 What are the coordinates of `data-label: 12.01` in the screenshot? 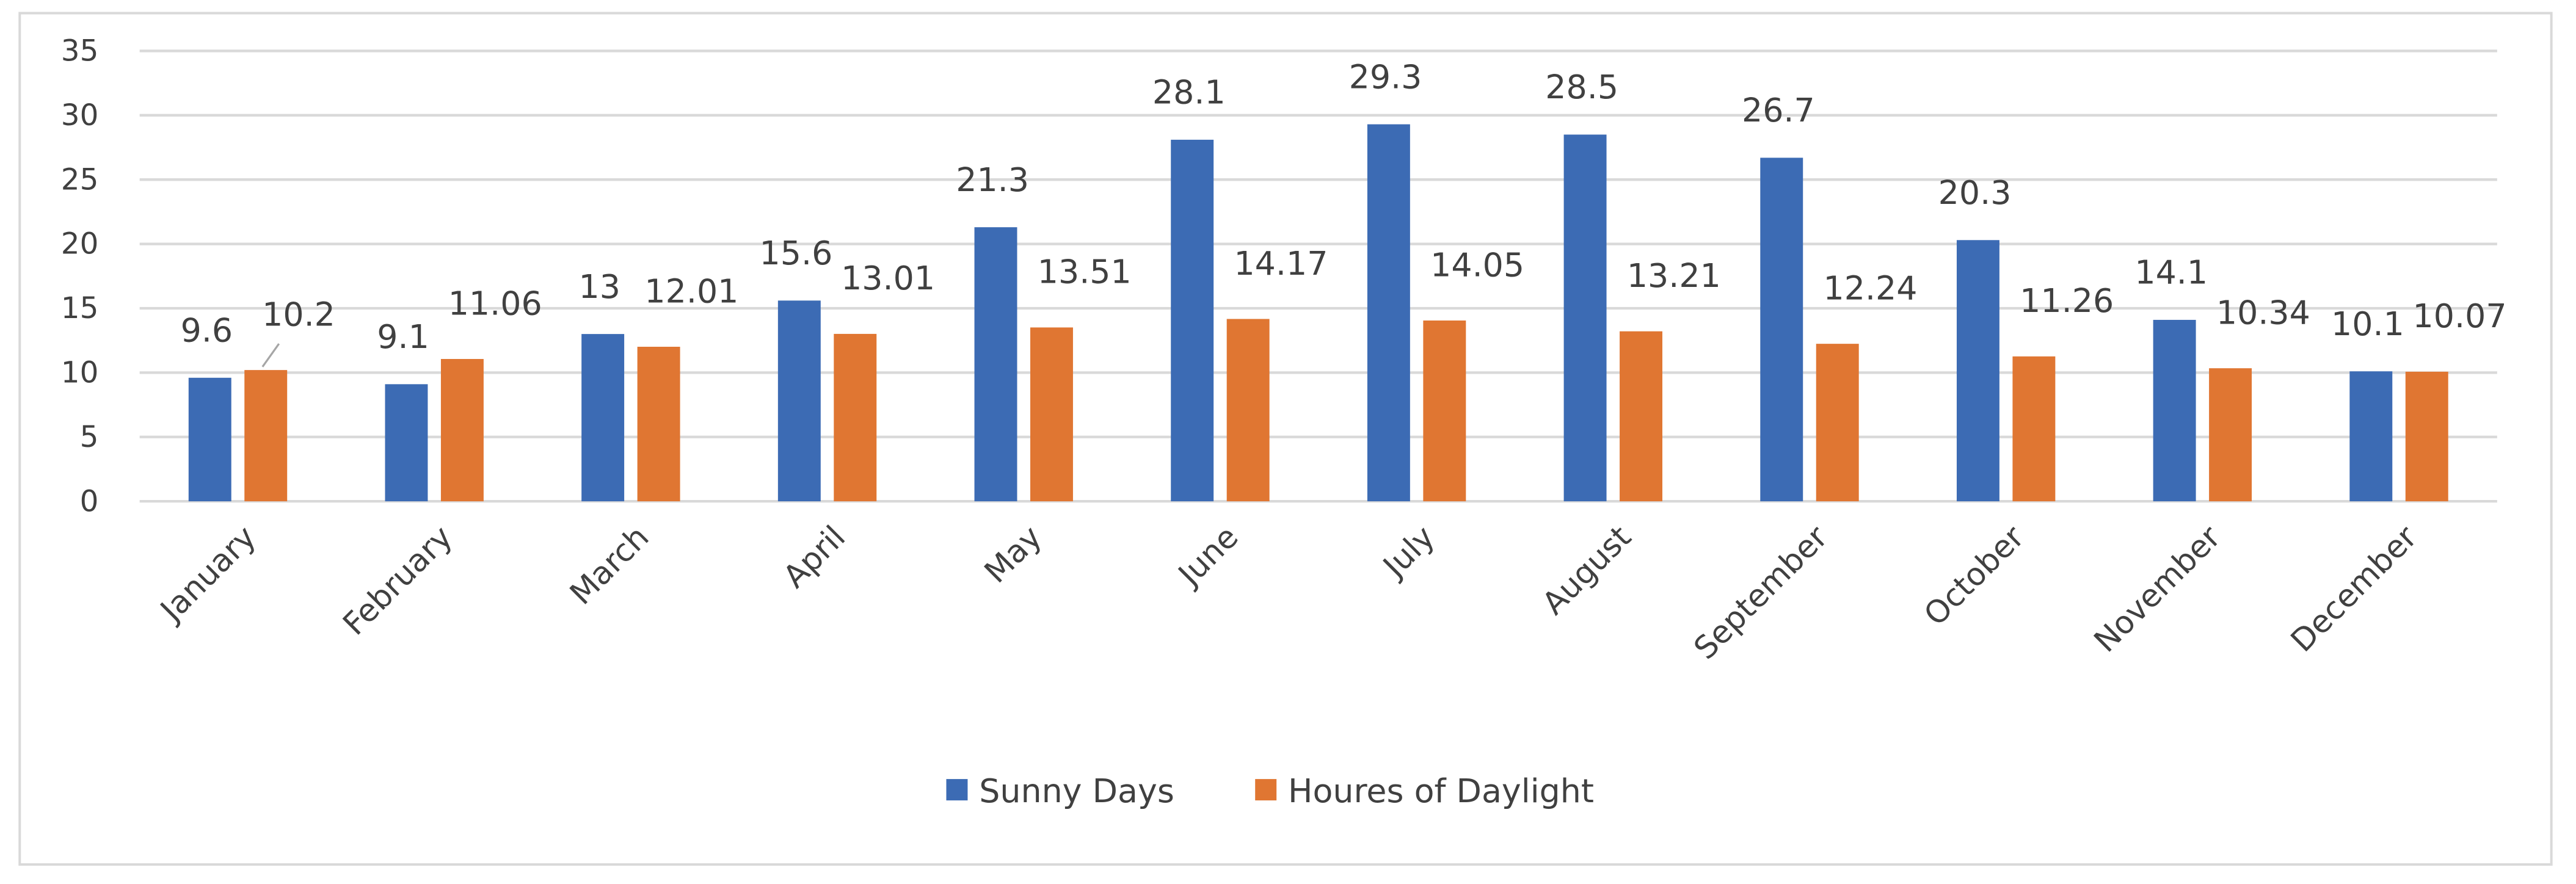 It's located at (691, 291).